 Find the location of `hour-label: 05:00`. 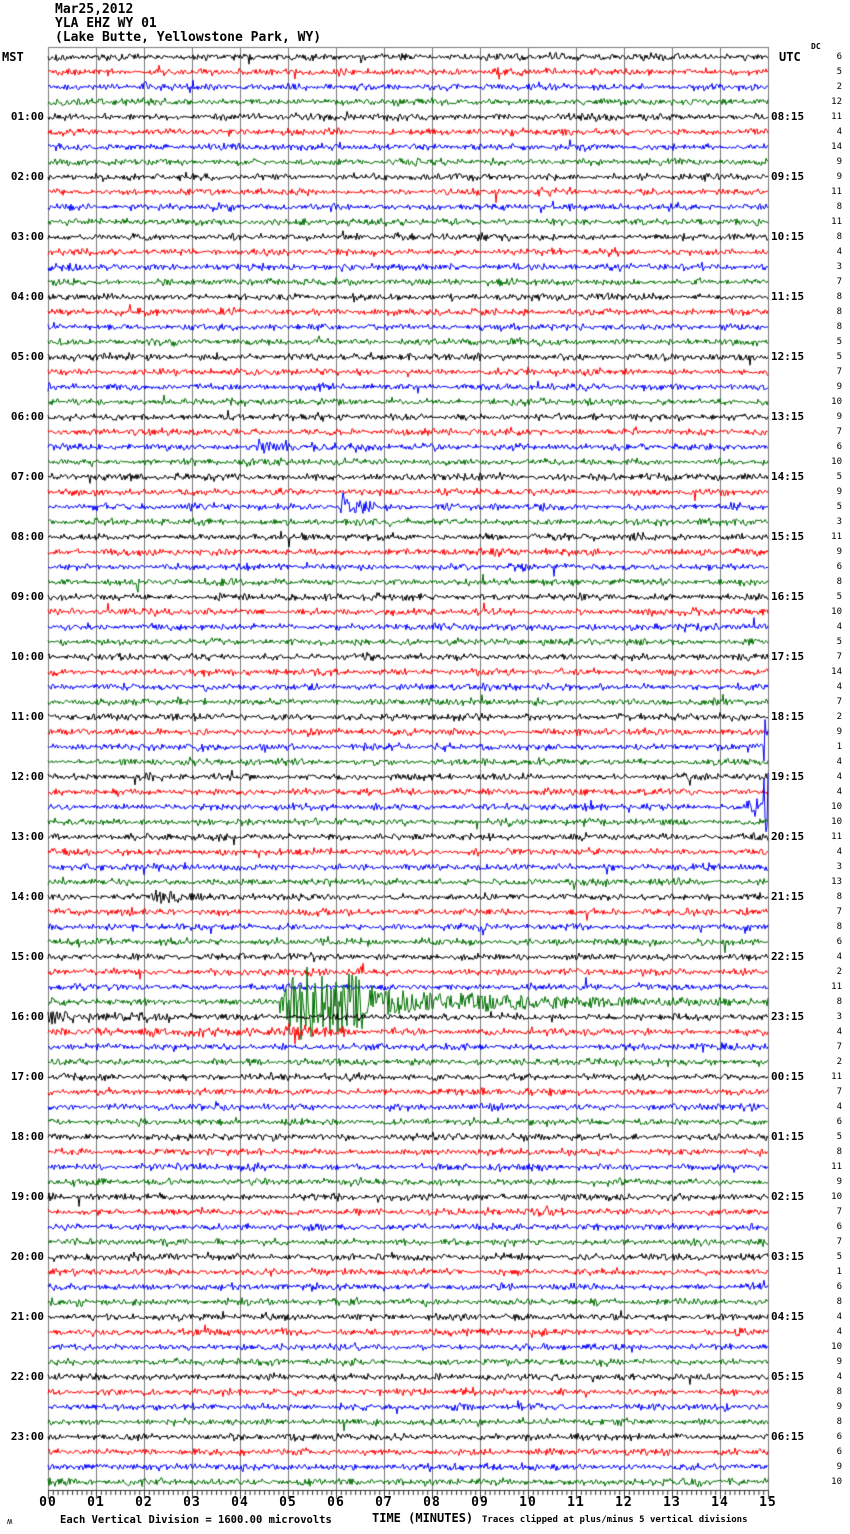

hour-label: 05:00 is located at coordinates (27, 356).